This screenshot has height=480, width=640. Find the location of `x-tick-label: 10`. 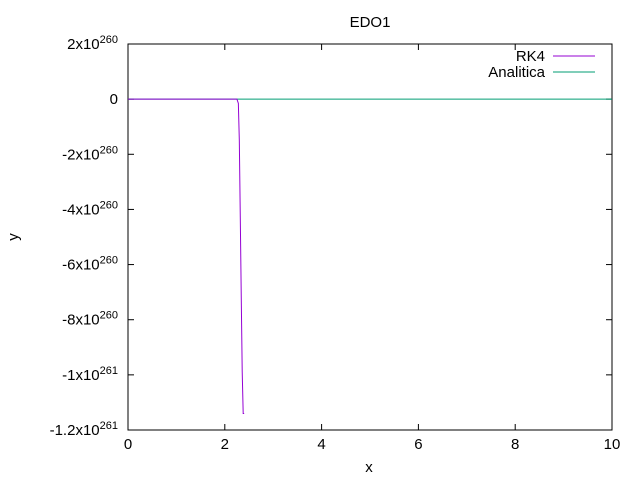

x-tick-label: 10 is located at coordinates (612, 444).